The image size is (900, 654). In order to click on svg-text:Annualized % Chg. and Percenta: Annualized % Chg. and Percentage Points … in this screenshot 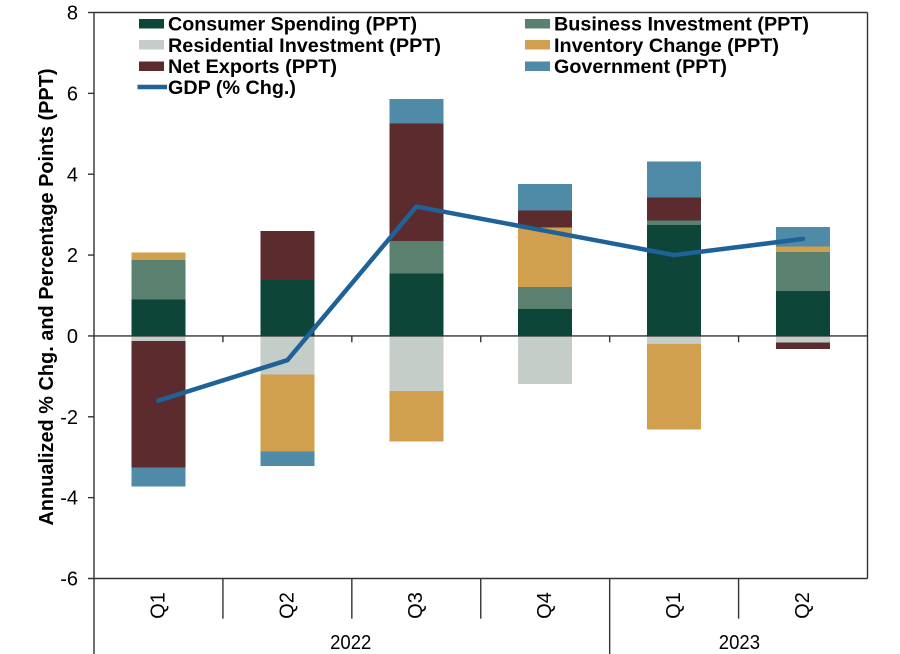, I will do `click(47, 297)`.